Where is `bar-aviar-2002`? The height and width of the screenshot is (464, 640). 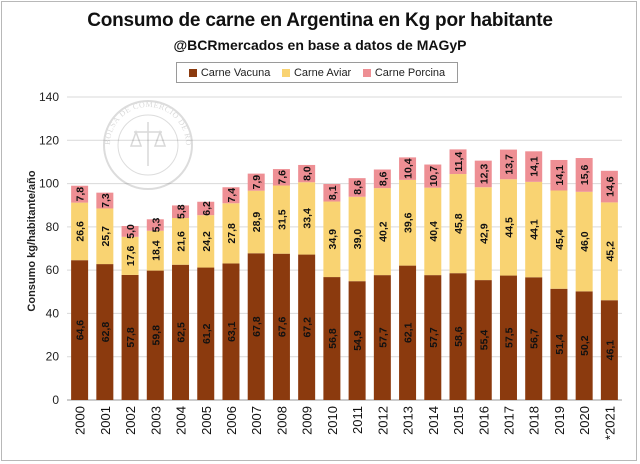 bar-aviar-2002 is located at coordinates (130, 255).